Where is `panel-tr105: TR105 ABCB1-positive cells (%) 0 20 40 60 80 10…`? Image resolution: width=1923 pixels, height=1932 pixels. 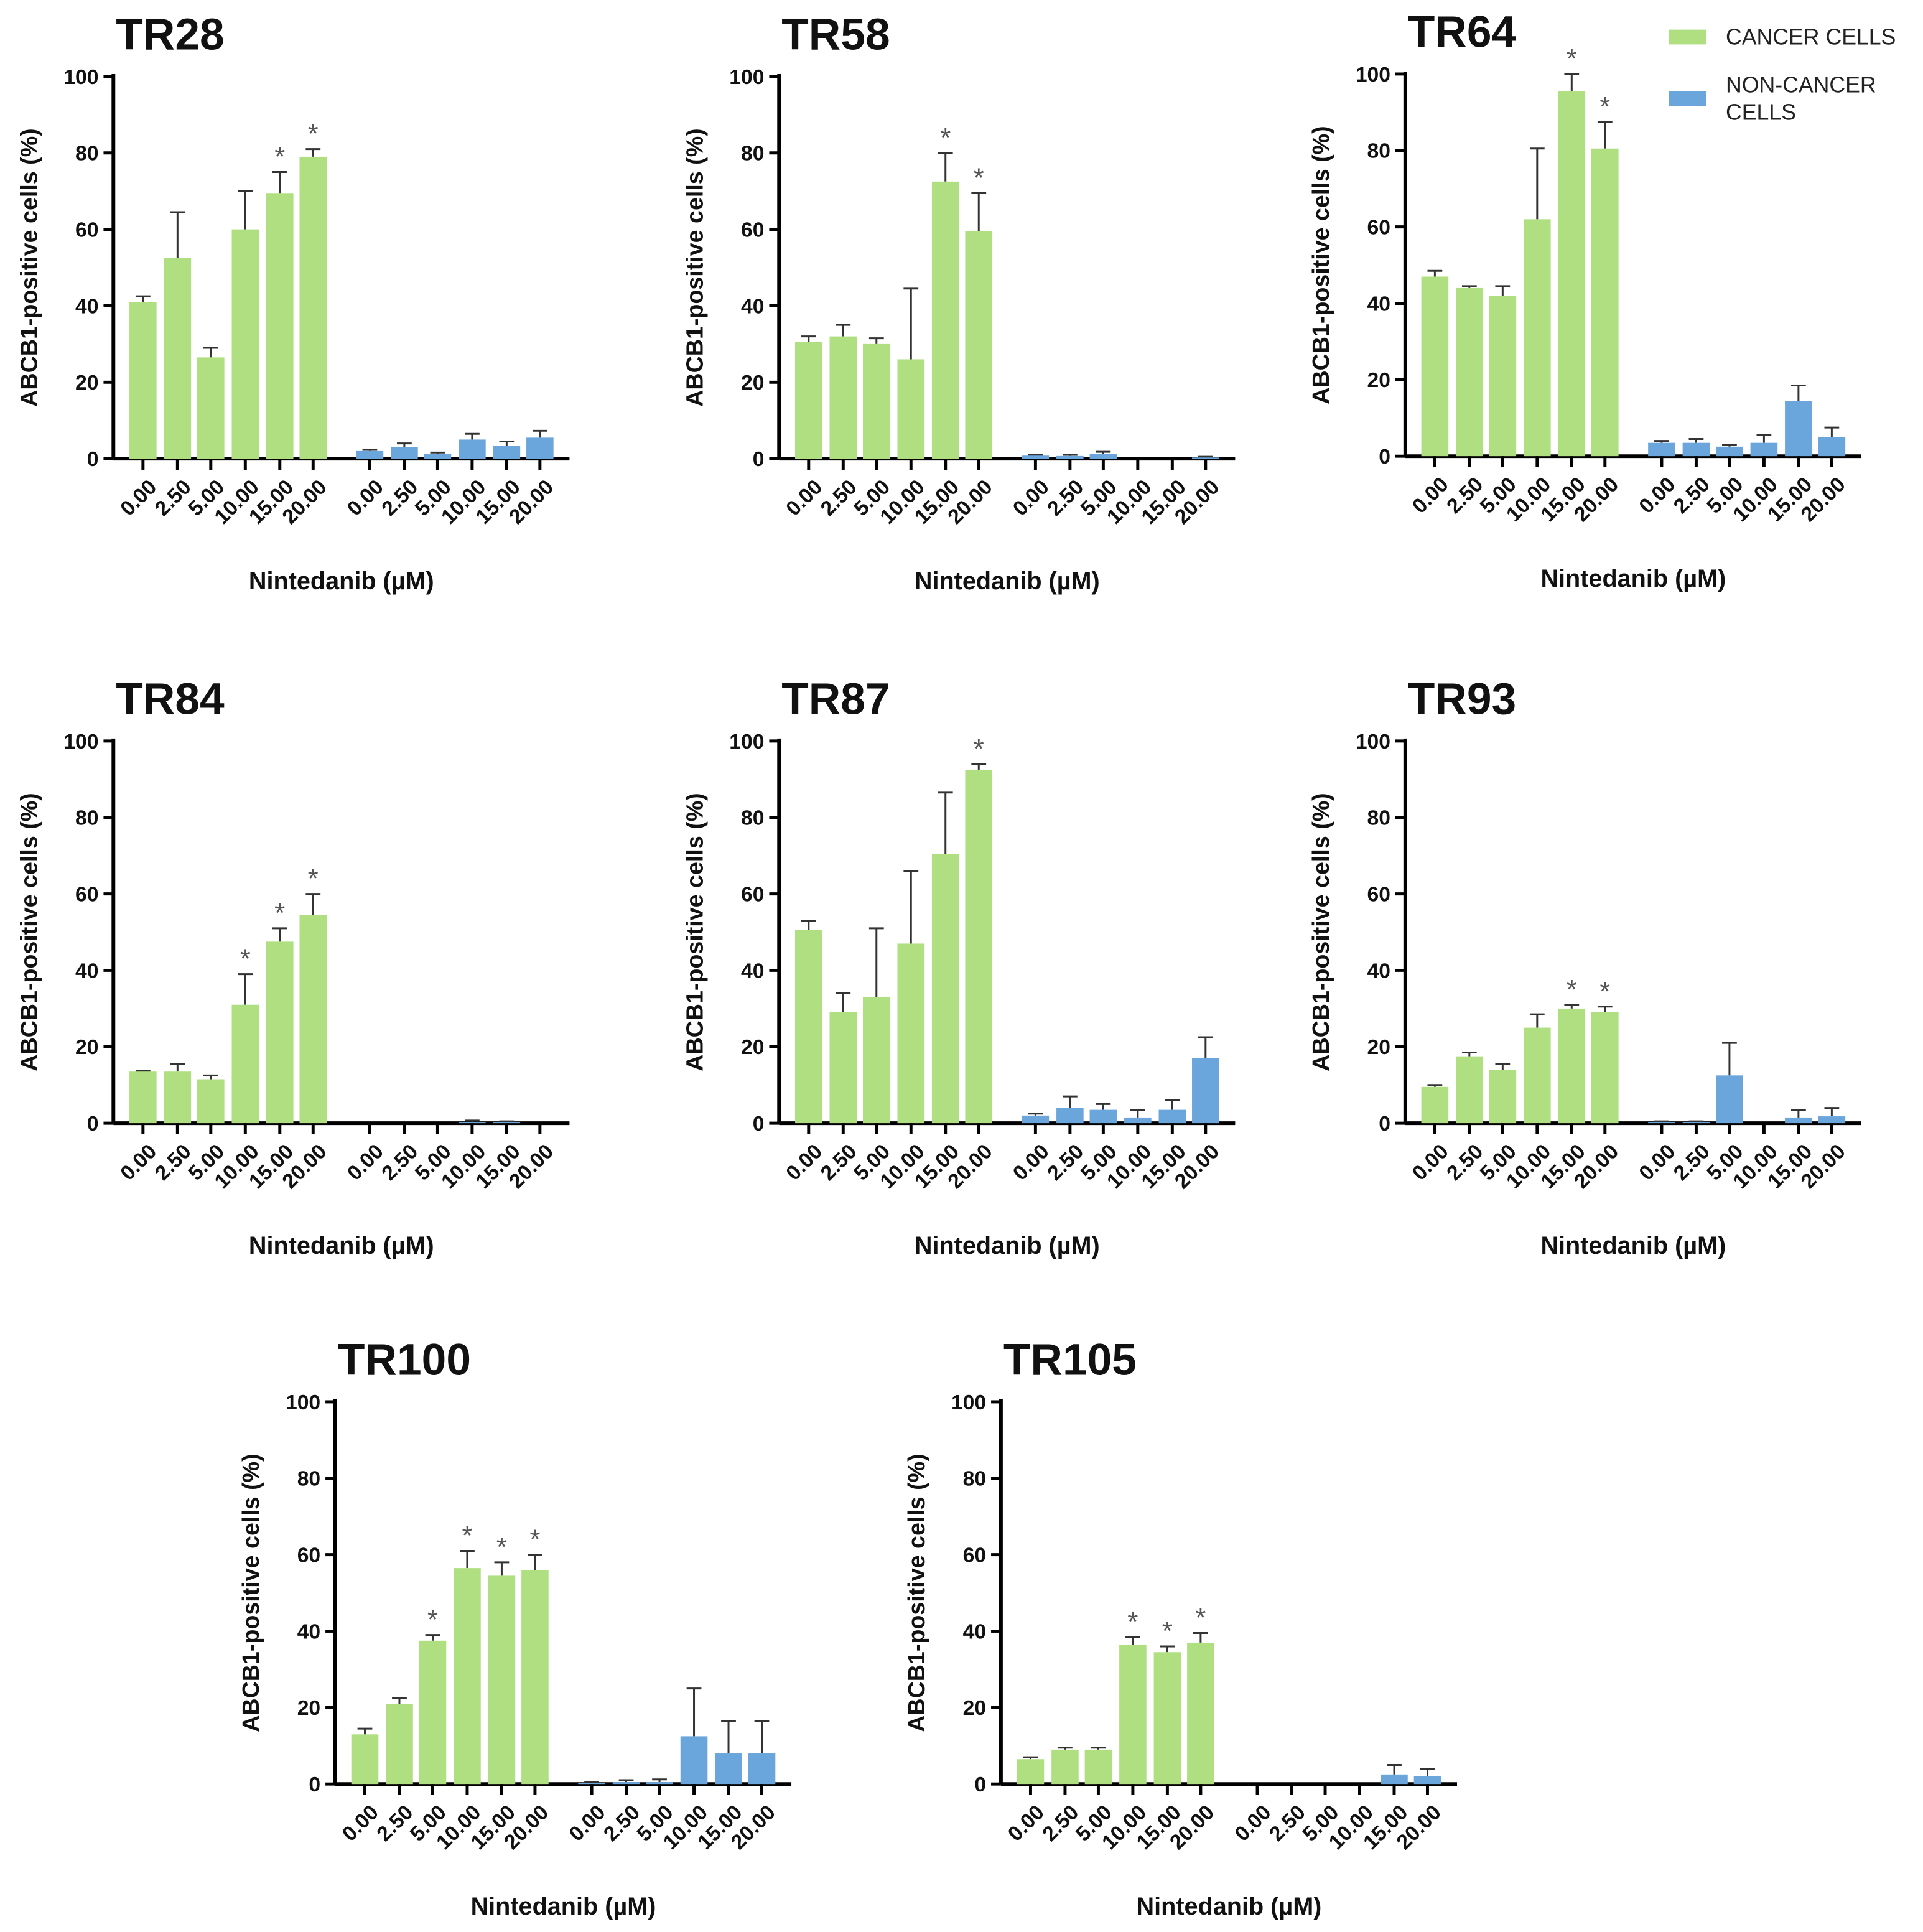 panel-tr105: TR105 ABCB1-positive cells (%) 0 20 40 60 80 10… is located at coordinates (1181, 1627).